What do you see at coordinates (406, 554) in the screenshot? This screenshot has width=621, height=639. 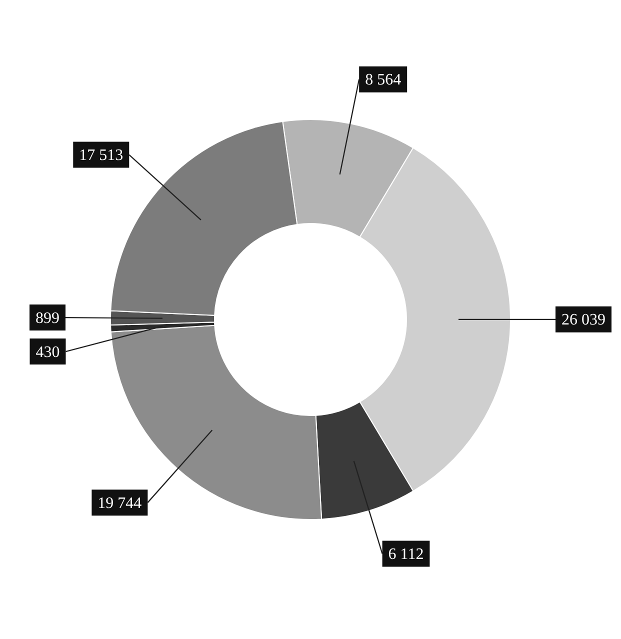 I see `data-label: 6 112` at bounding box center [406, 554].